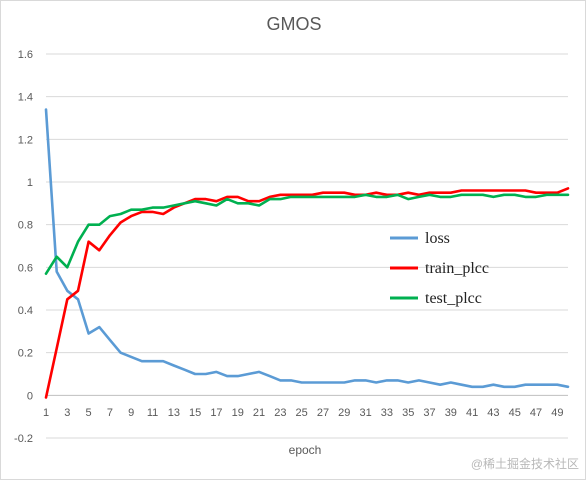 The width and height of the screenshot is (586, 481). What do you see at coordinates (453, 298) in the screenshot?
I see `legend-label-test-plcc: test_plcc` at bounding box center [453, 298].